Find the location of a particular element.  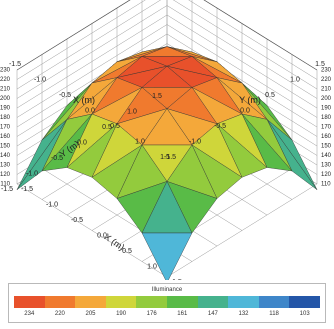

y-tick-label-bottom: -1.0 is located at coordinates (32, 173).